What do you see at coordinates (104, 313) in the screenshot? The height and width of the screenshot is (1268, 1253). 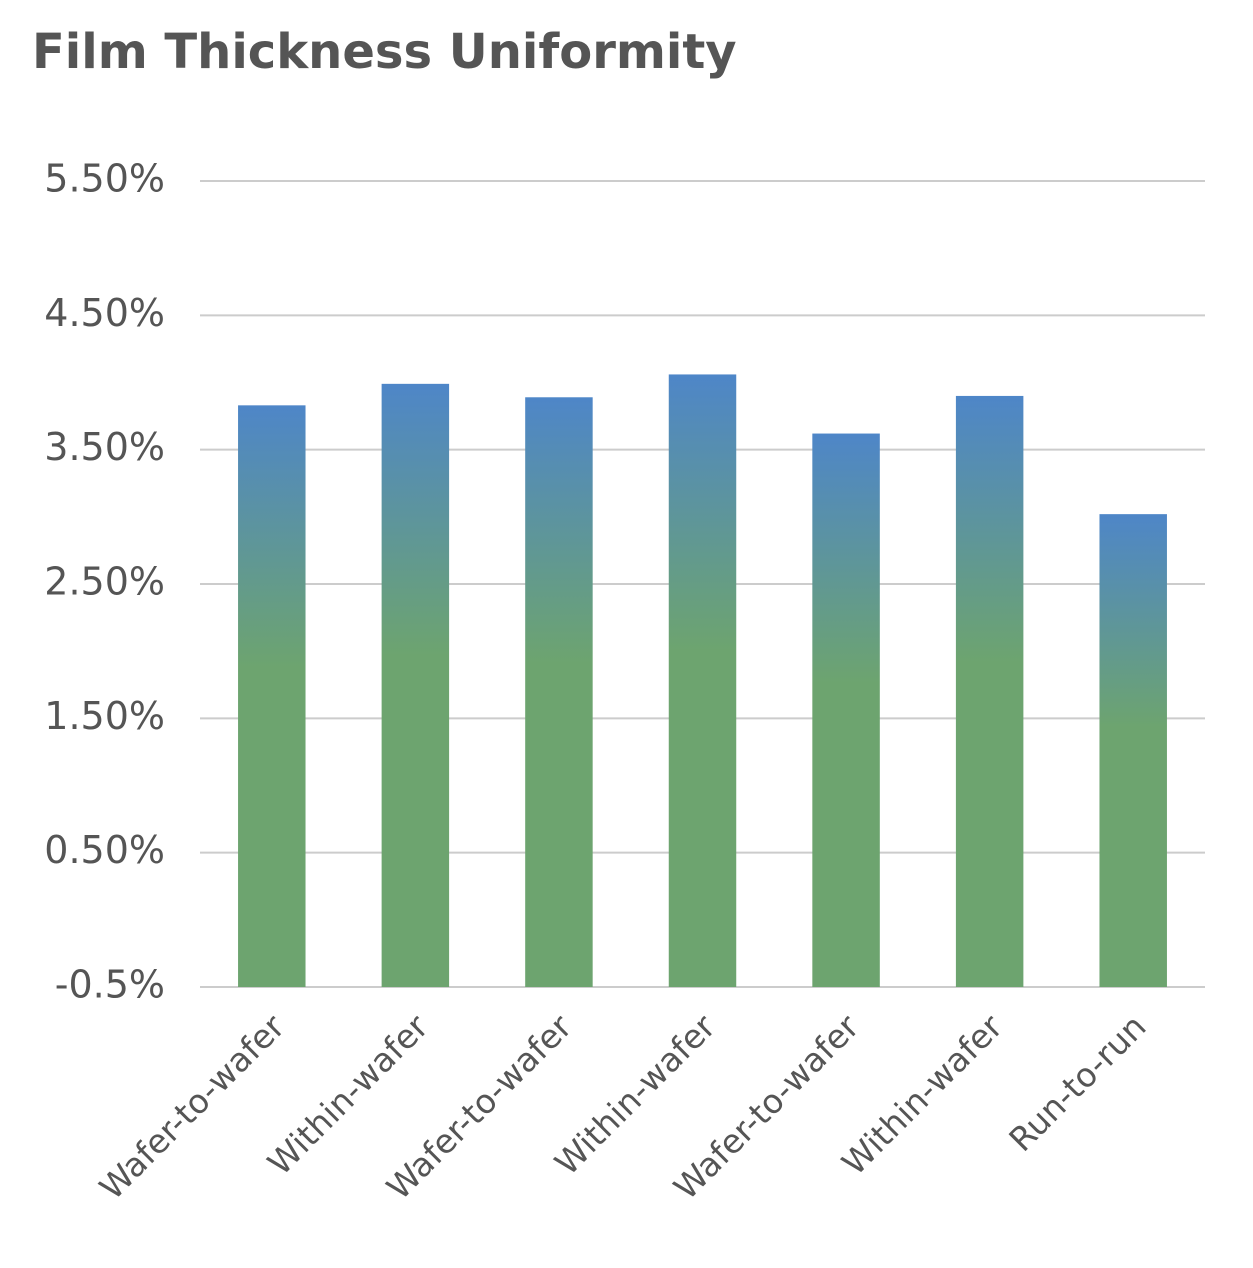 I see `y-tick-label: 4.50%` at bounding box center [104, 313].